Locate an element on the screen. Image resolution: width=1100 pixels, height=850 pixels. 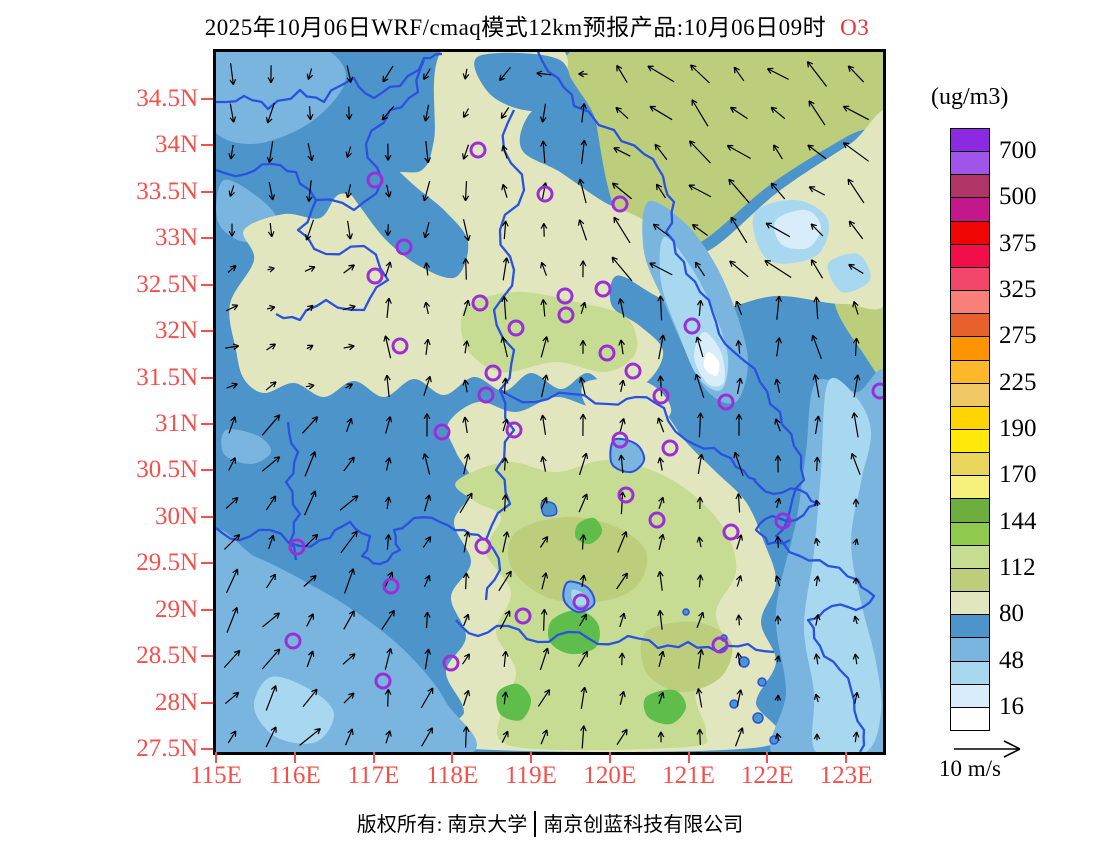
lat-tick-label: 34.5N is located at coordinates (167, 98).